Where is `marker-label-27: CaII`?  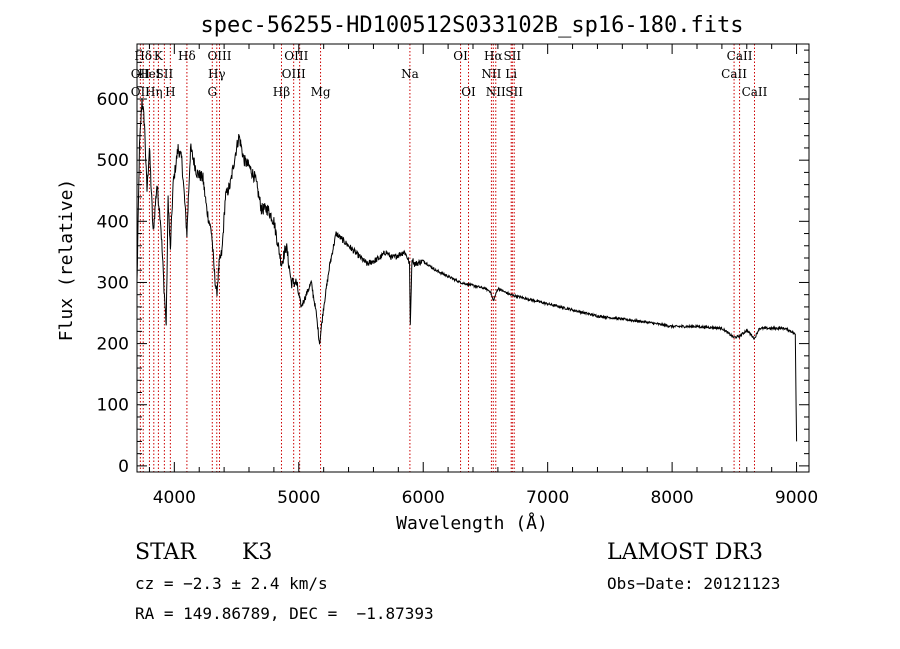
marker-label-27: CaII is located at coordinates (755, 92).